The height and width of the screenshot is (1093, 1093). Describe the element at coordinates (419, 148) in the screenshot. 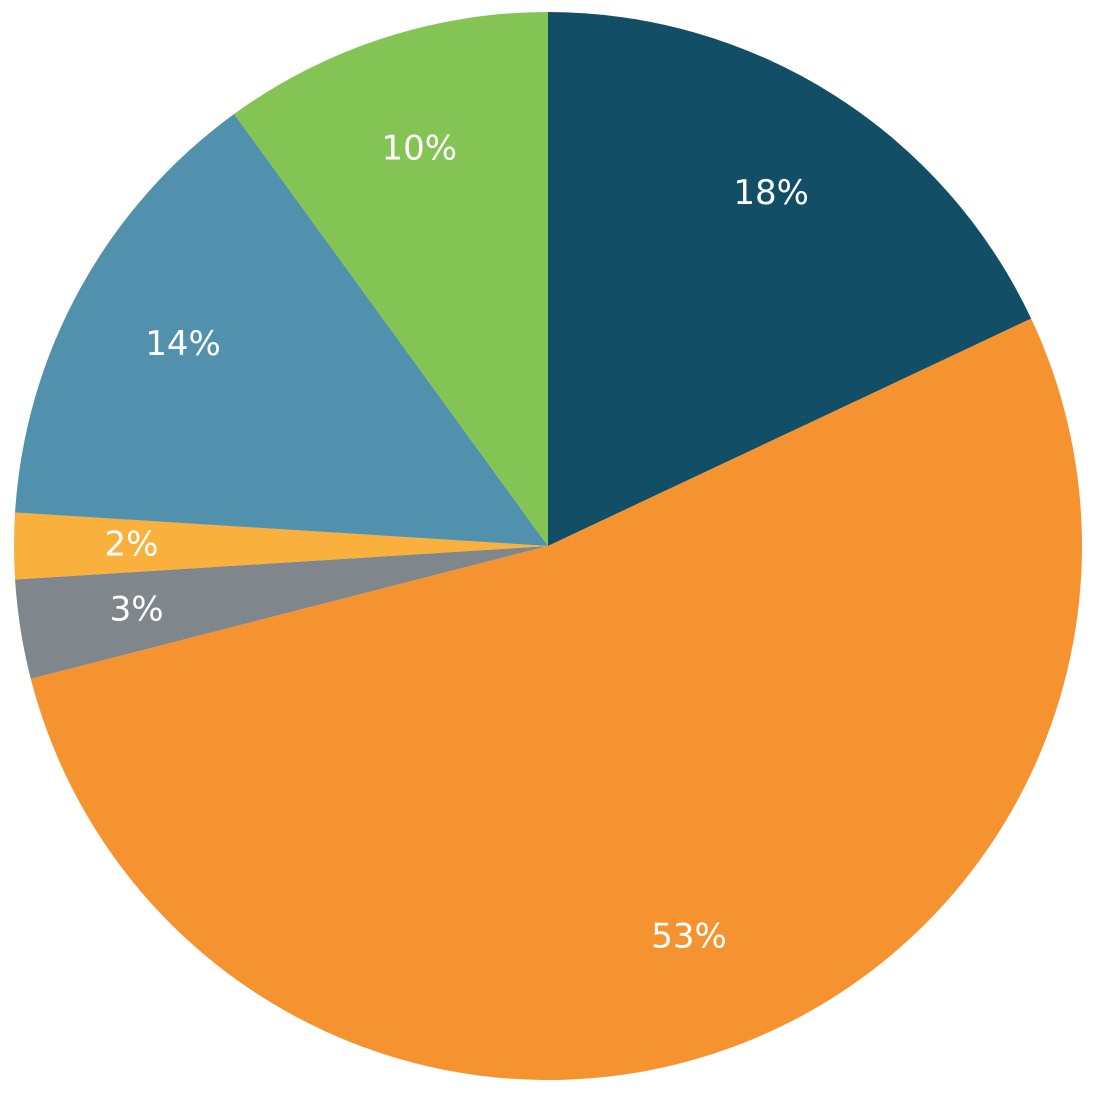

I see `data-label: 10%` at that location.